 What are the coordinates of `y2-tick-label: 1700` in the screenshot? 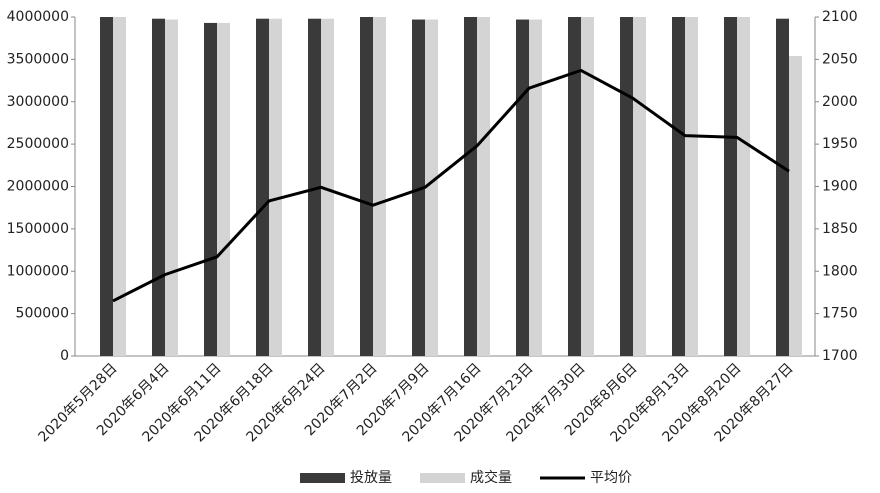 It's located at (840, 356).